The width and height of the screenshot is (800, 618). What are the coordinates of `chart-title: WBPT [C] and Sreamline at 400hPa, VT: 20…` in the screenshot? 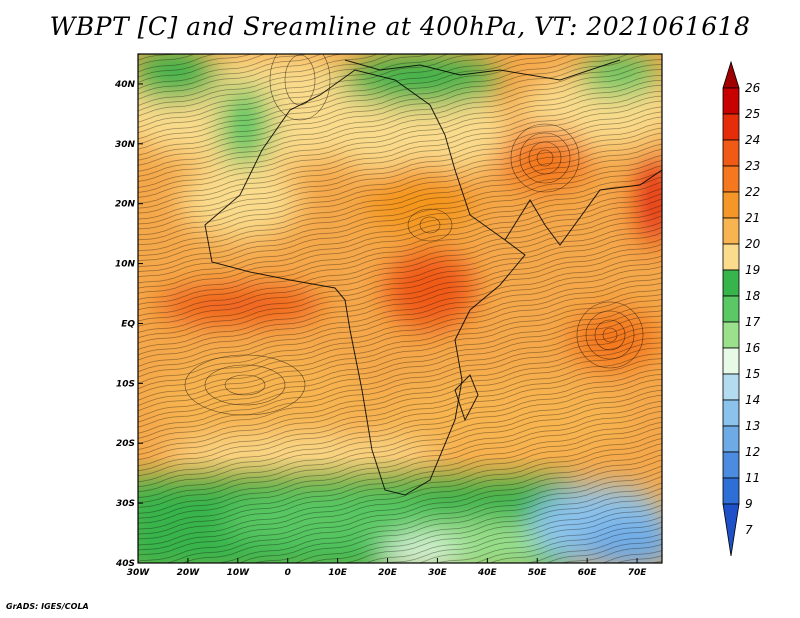 It's located at (400, 26).